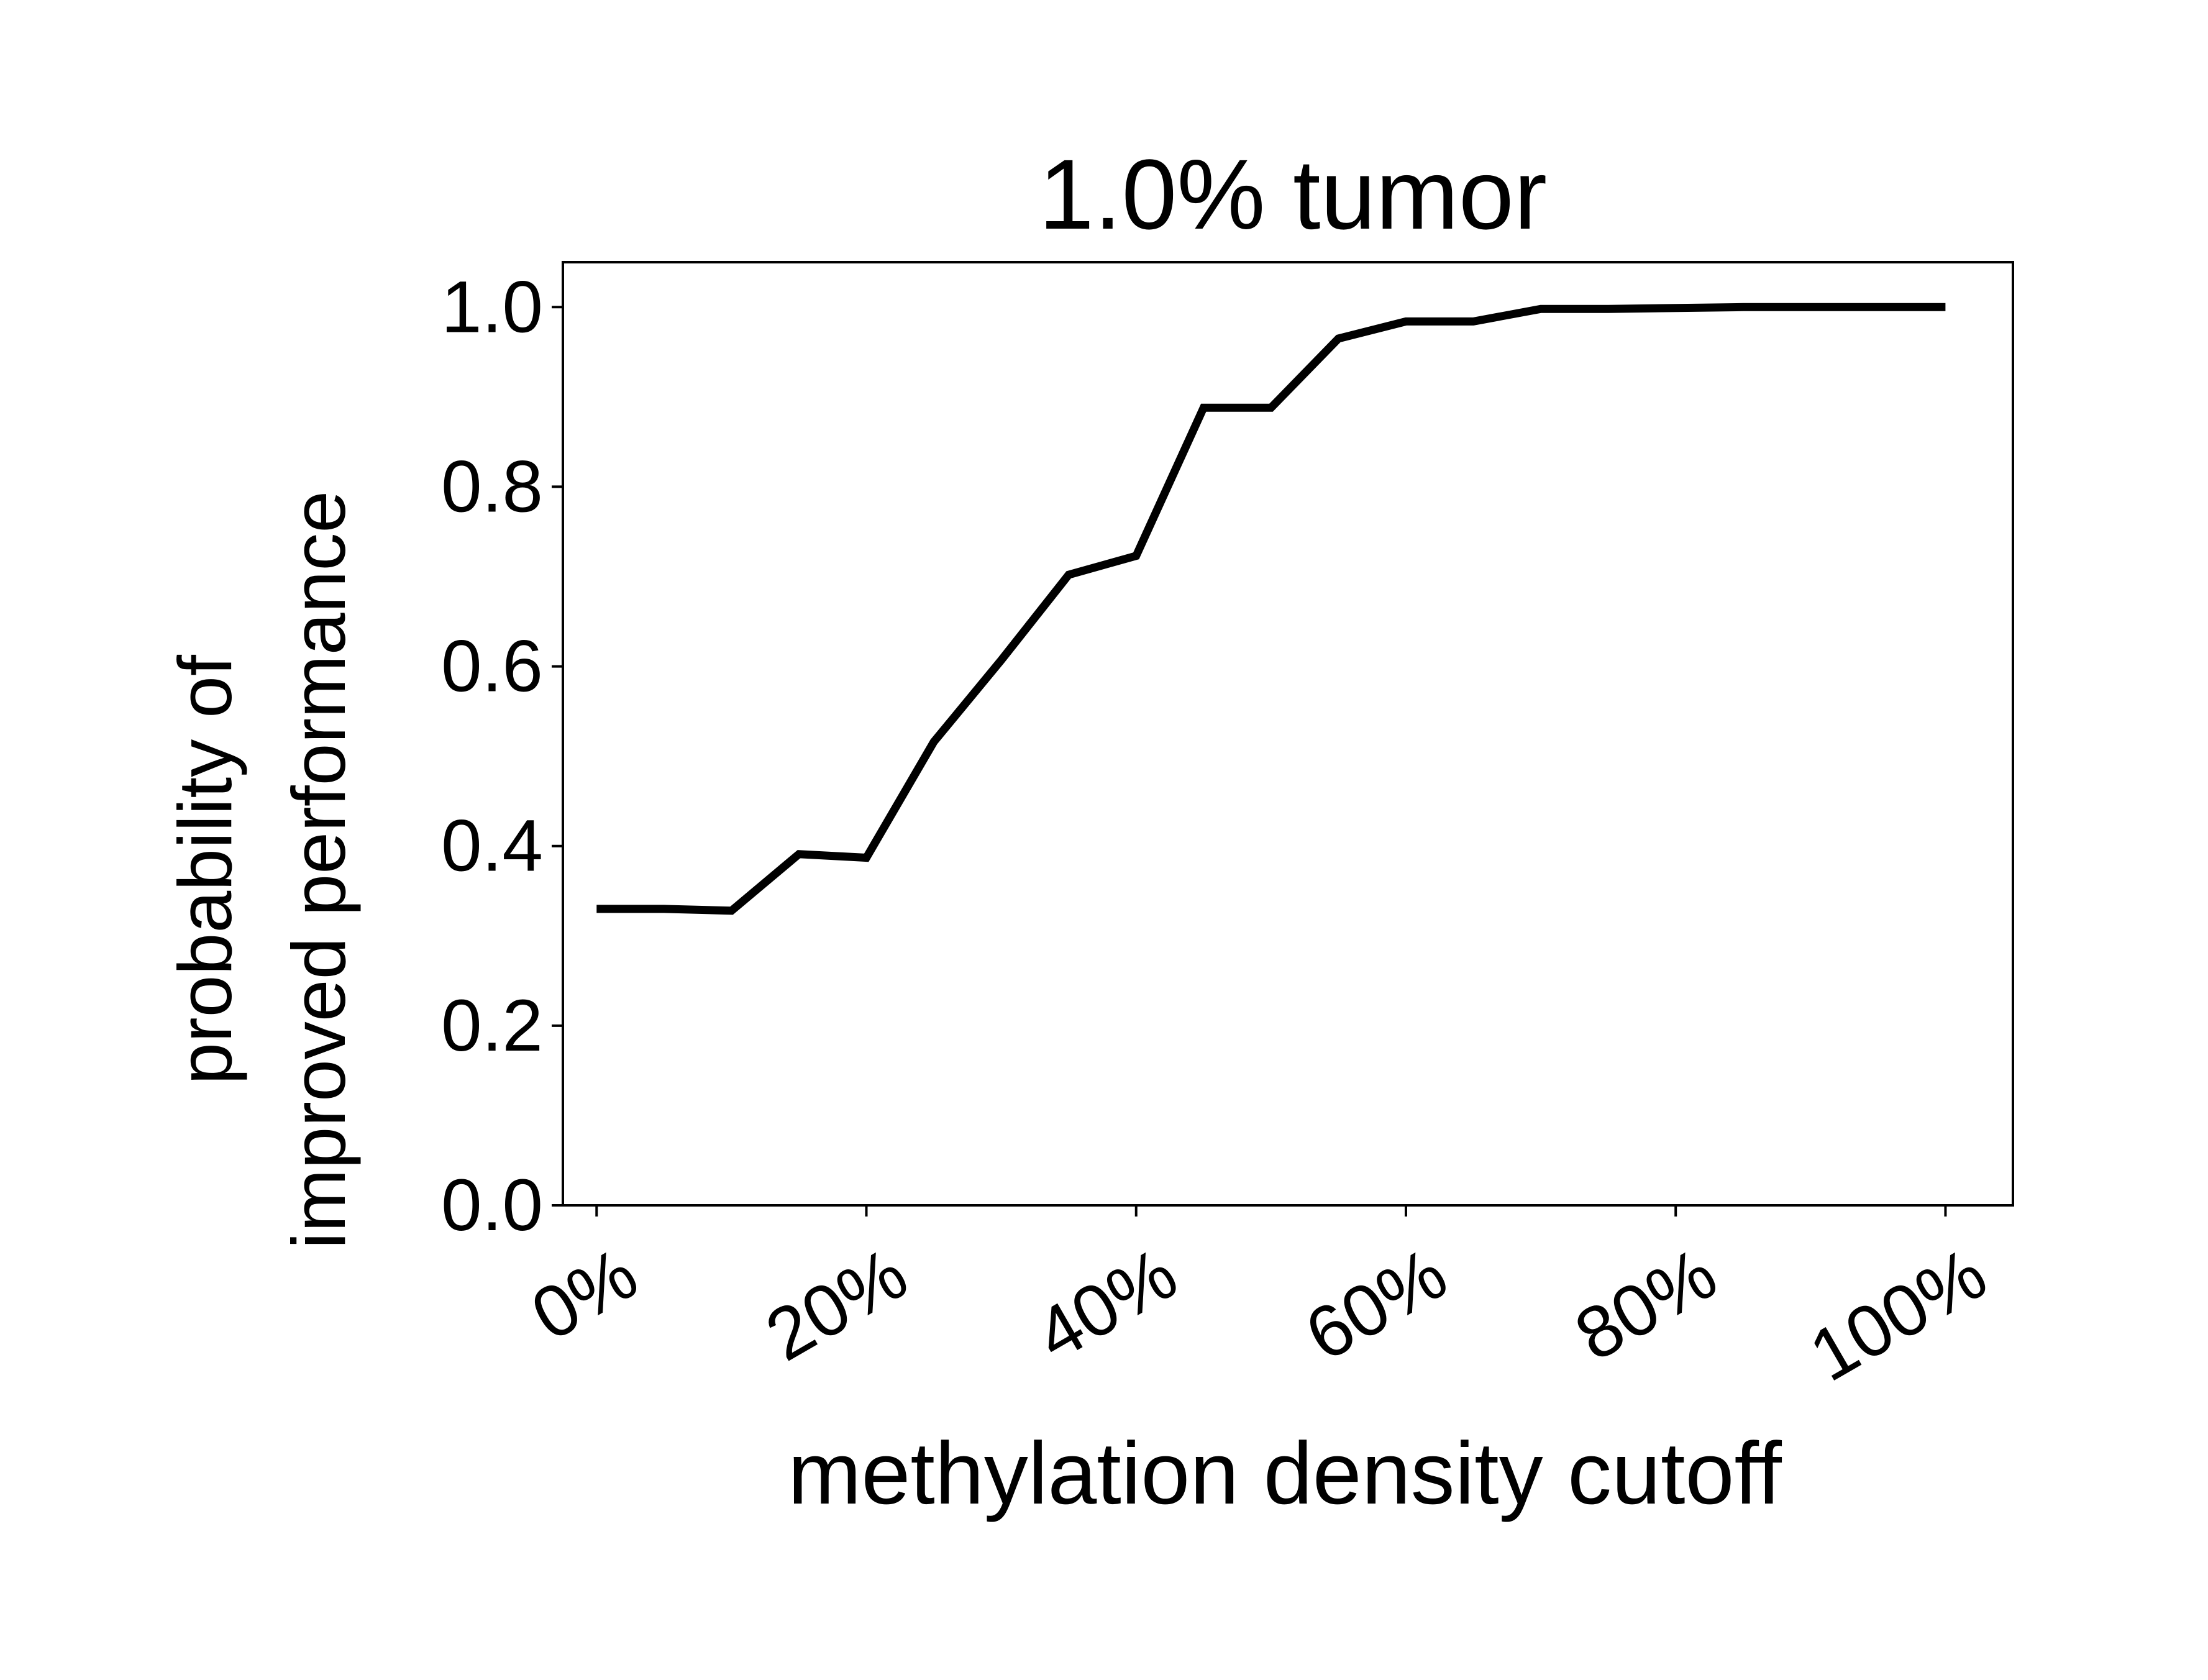  Describe the element at coordinates (492, 1026) in the screenshot. I see `y-tick-label: 0.2` at that location.